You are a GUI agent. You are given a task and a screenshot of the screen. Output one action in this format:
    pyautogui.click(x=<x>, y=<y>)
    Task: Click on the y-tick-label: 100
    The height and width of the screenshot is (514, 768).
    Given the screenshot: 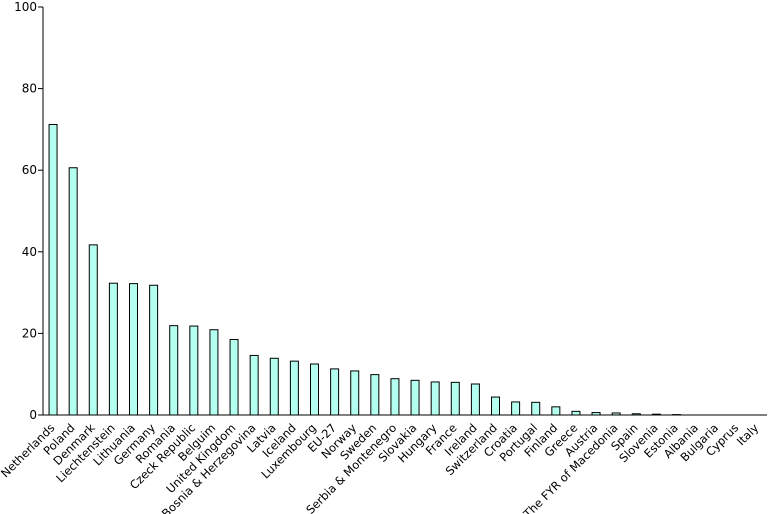 What is the action you would take?
    pyautogui.click(x=25, y=7)
    